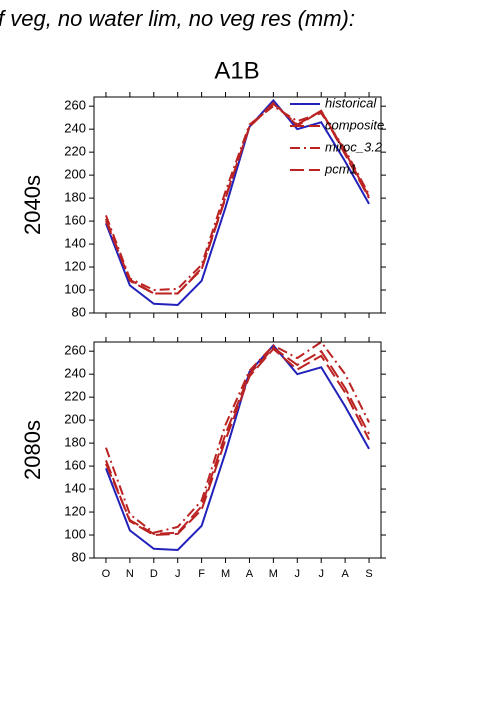  What do you see at coordinates (351, 102) in the screenshot?
I see `legend-label: historical` at bounding box center [351, 102].